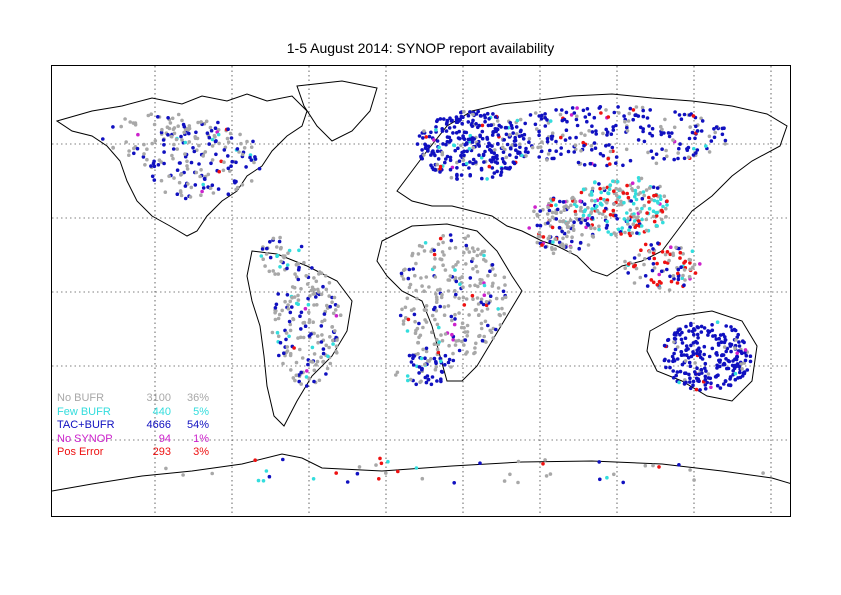 The image size is (841, 595). What do you see at coordinates (158, 425) in the screenshot?
I see `legend-count: 4666` at bounding box center [158, 425].